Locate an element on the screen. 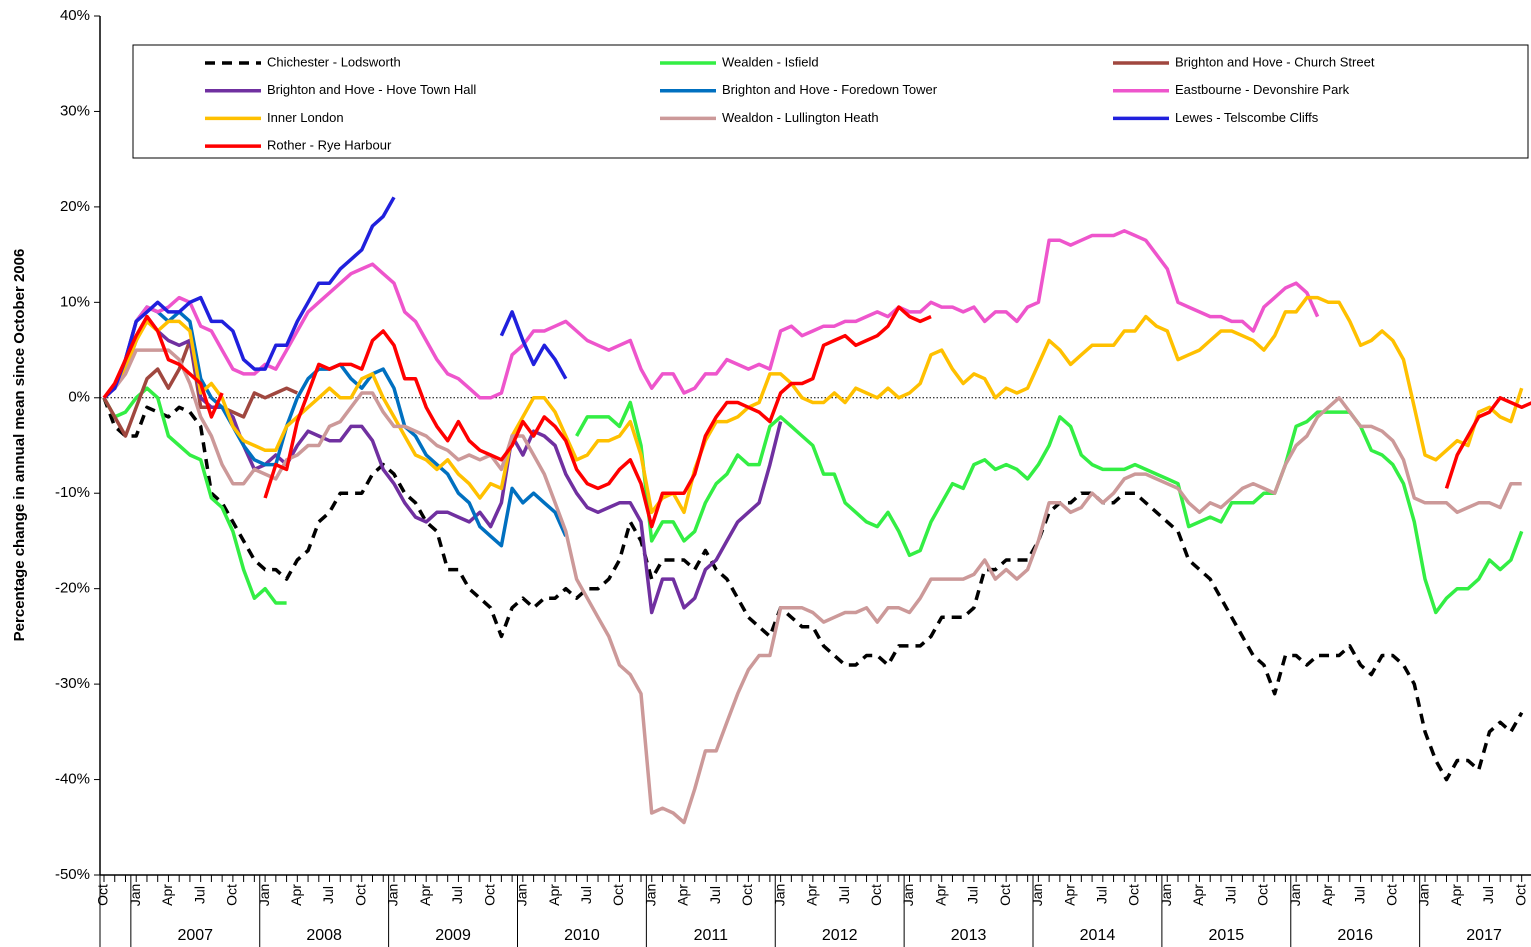 Image resolution: width=1531 pixels, height=947 pixels. legend-label: Wealden - Isfield is located at coordinates (770, 61).